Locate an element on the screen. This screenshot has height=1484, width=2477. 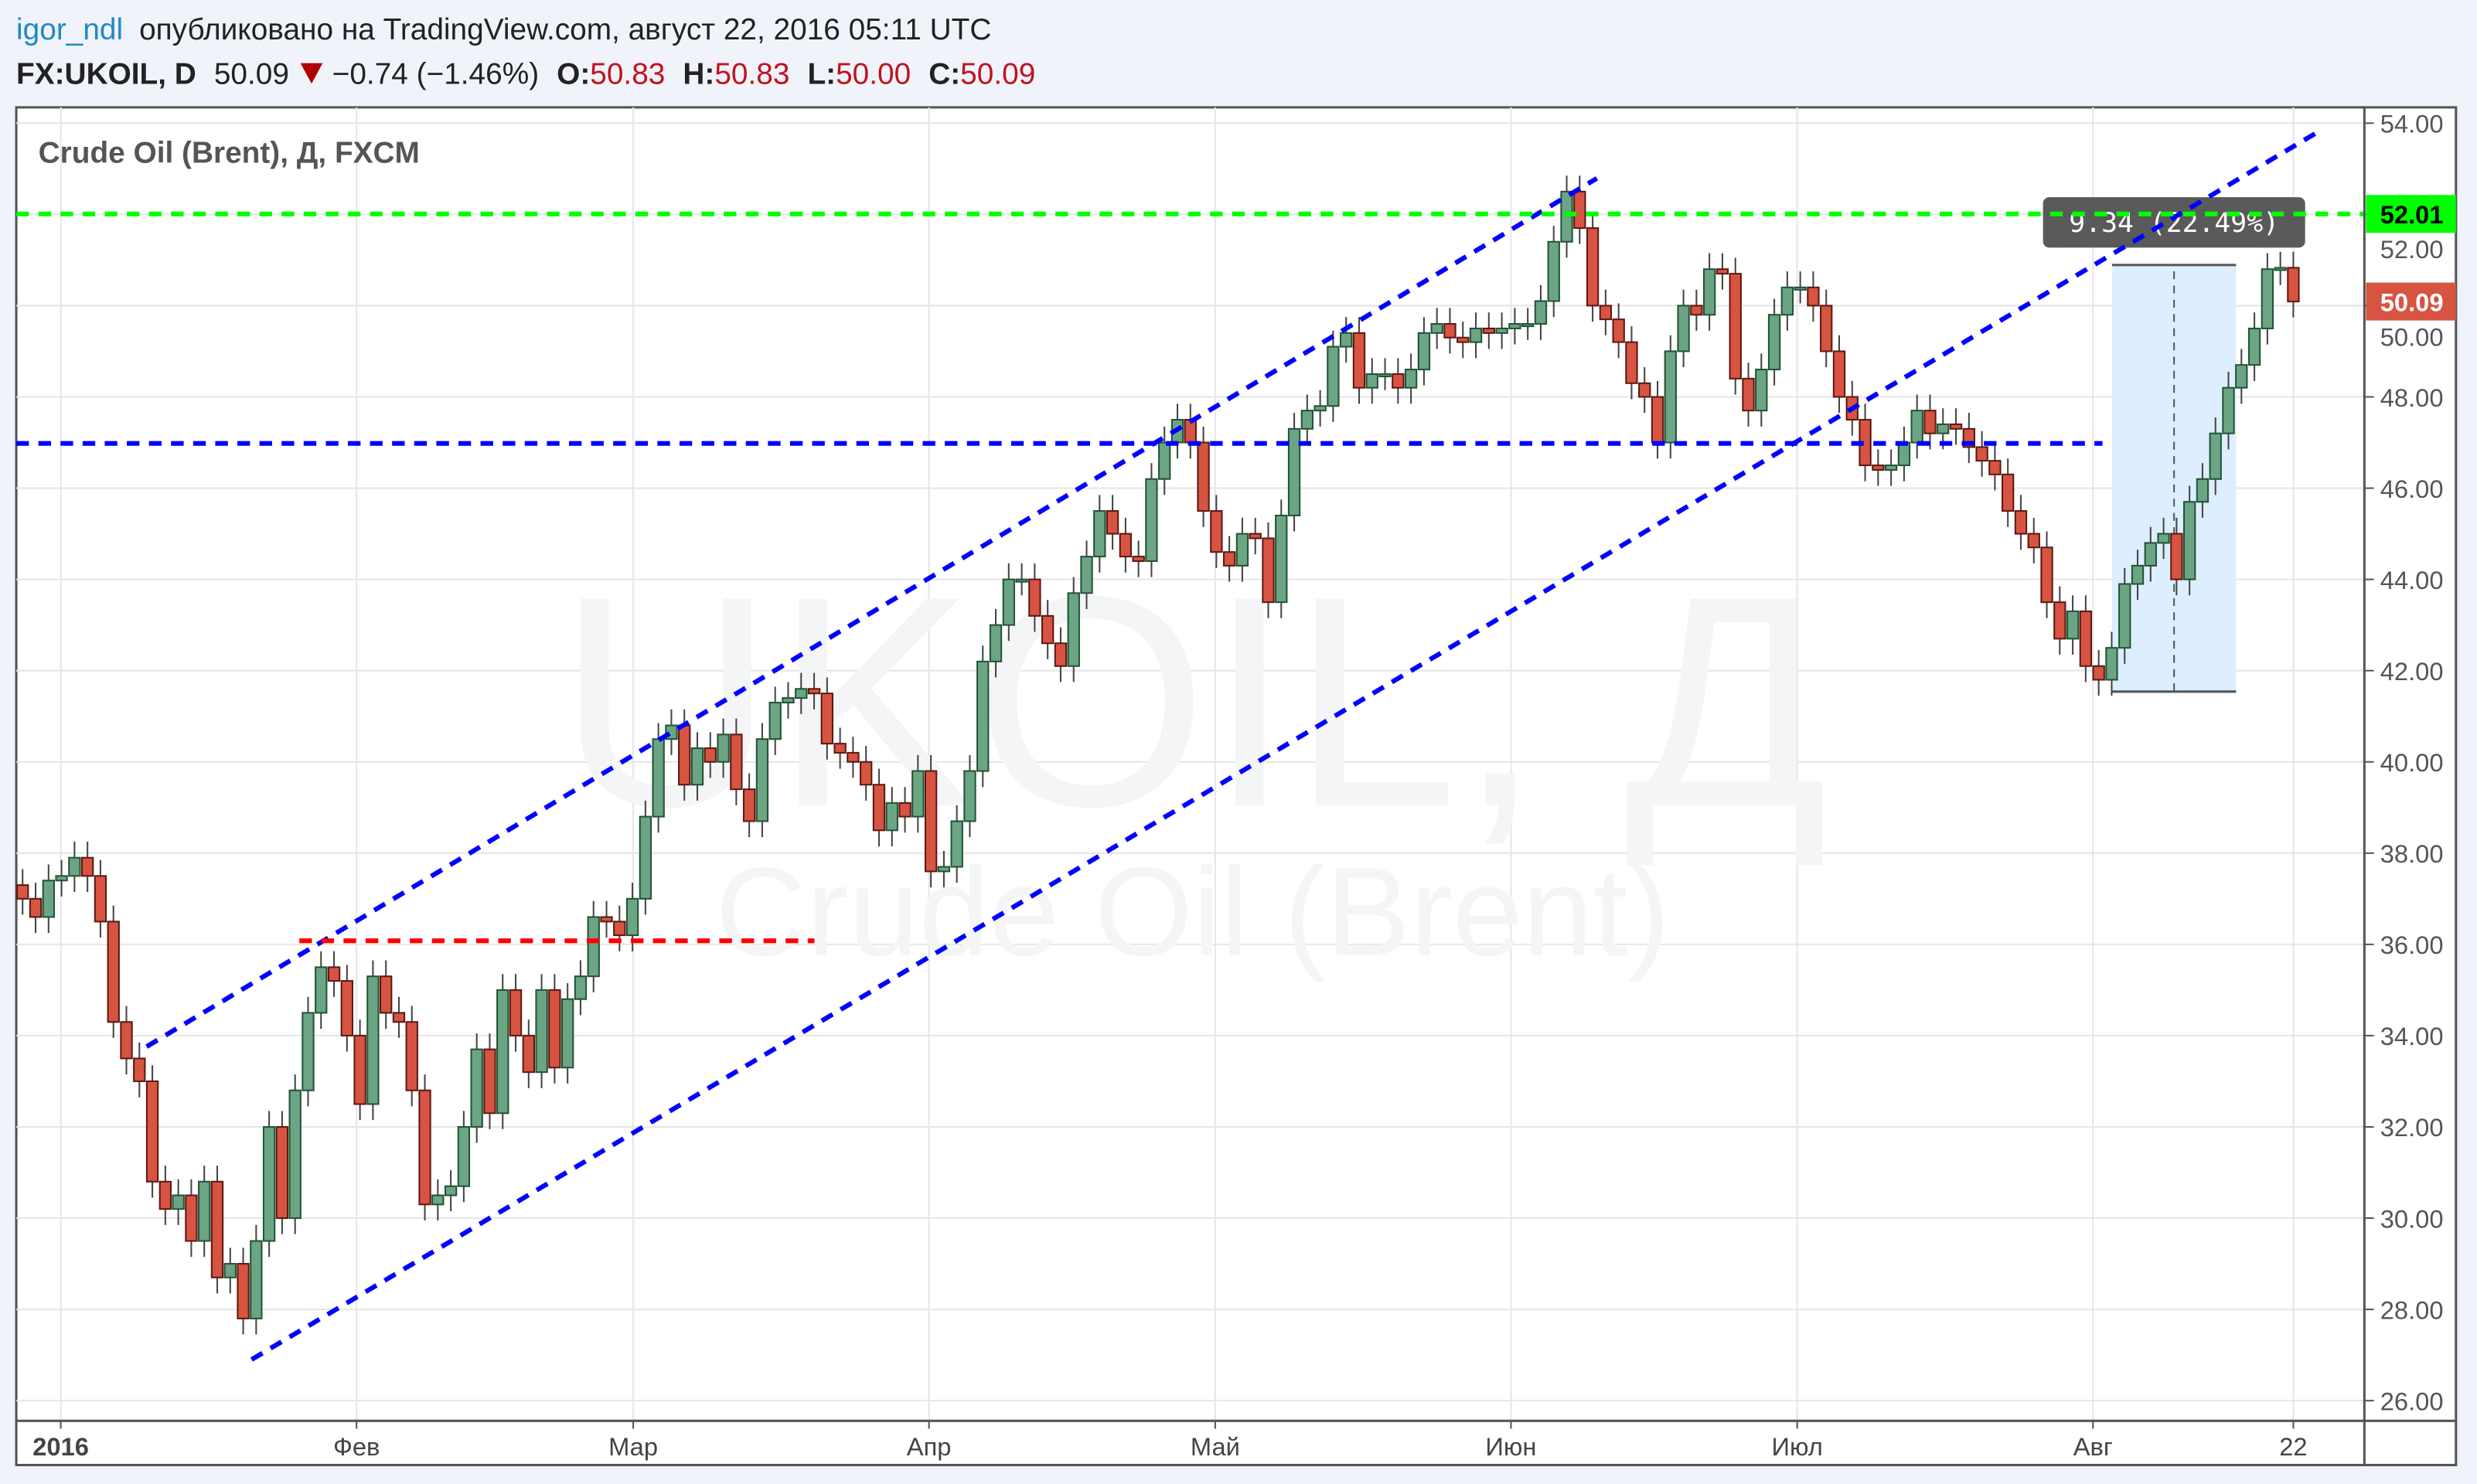
price-tick-label: 46.00 is located at coordinates (2412, 489).